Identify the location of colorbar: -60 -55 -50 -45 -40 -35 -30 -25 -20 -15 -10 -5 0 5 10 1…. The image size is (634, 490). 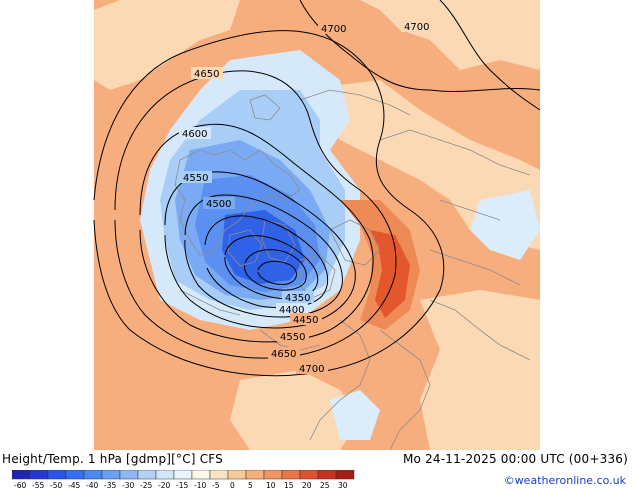
(183, 480).